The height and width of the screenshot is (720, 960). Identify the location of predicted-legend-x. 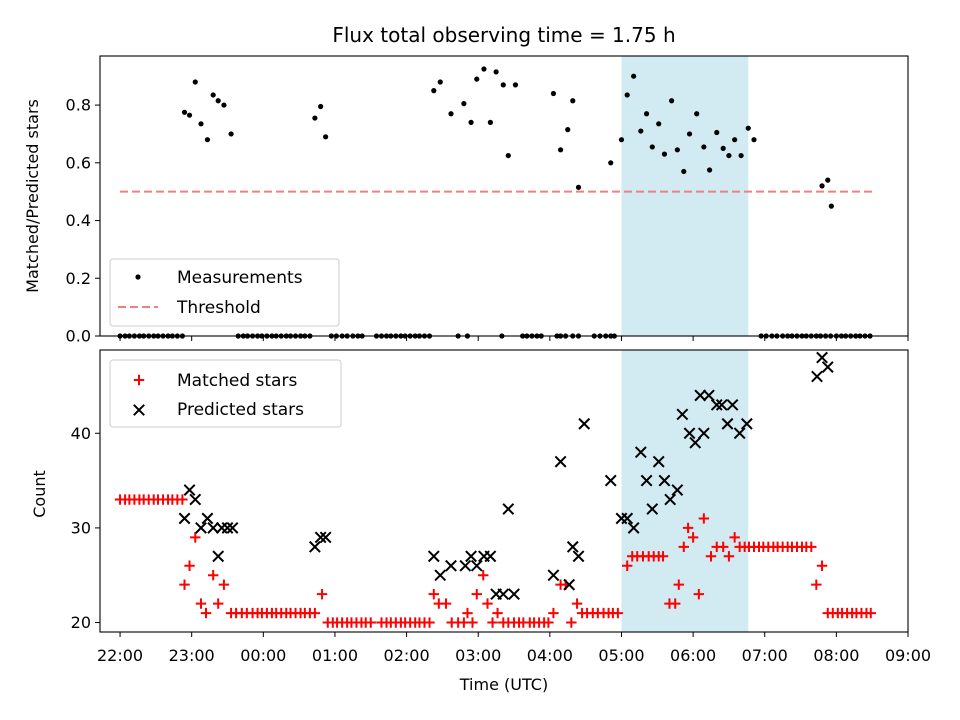
(139, 410).